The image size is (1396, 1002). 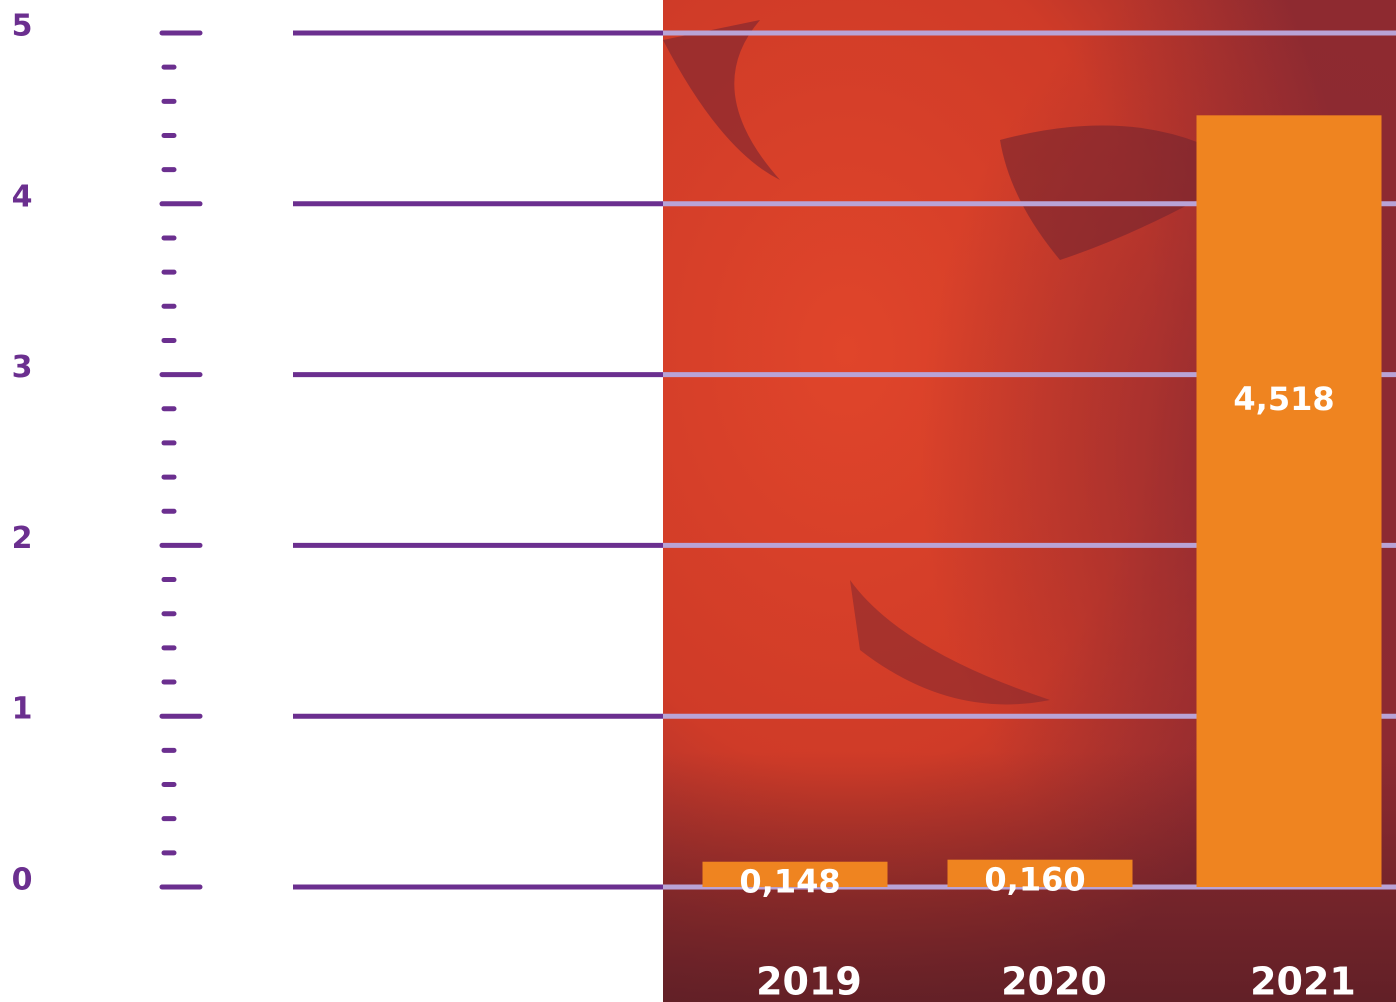 I want to click on x-tick-label: 2020, so click(x=1054, y=981).